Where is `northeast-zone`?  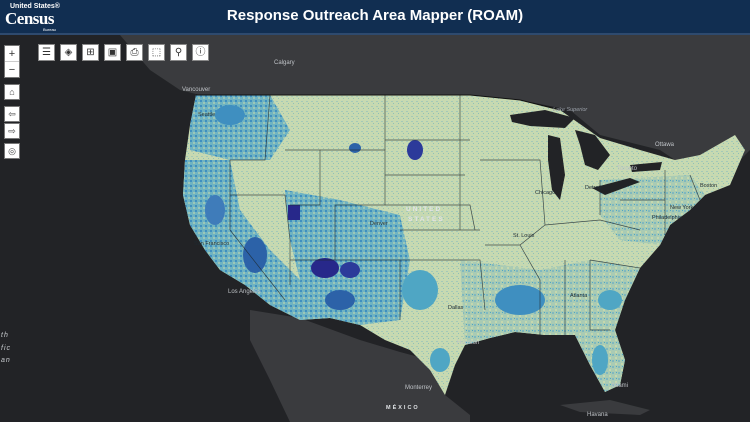 northeast-zone is located at coordinates (652, 210).